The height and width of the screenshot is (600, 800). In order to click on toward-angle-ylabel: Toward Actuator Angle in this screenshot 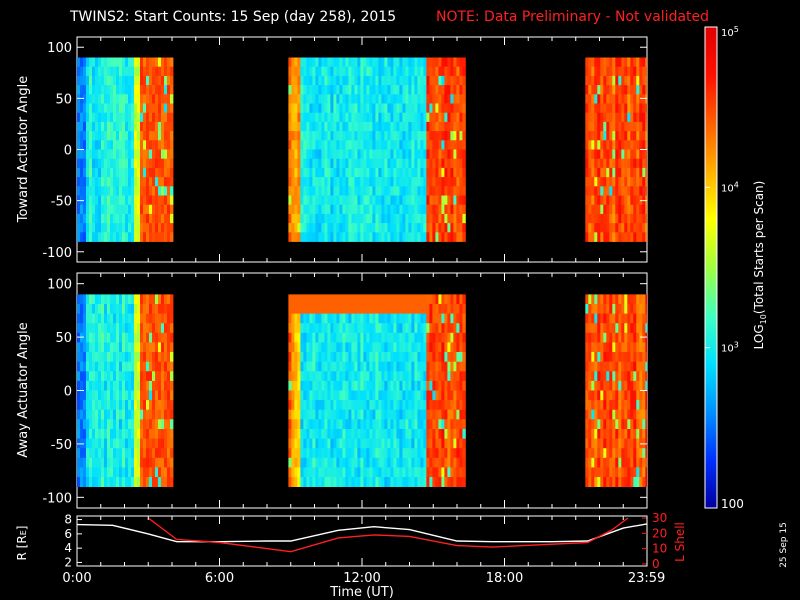, I will do `click(23, 149)`.